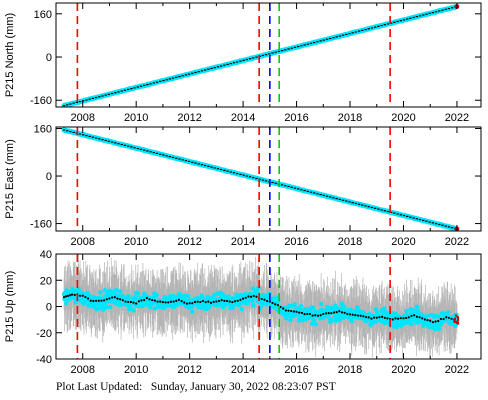 This screenshot has width=488, height=400. What do you see at coordinates (350, 242) in the screenshot?
I see `x-tick-label: 2018` at bounding box center [350, 242].